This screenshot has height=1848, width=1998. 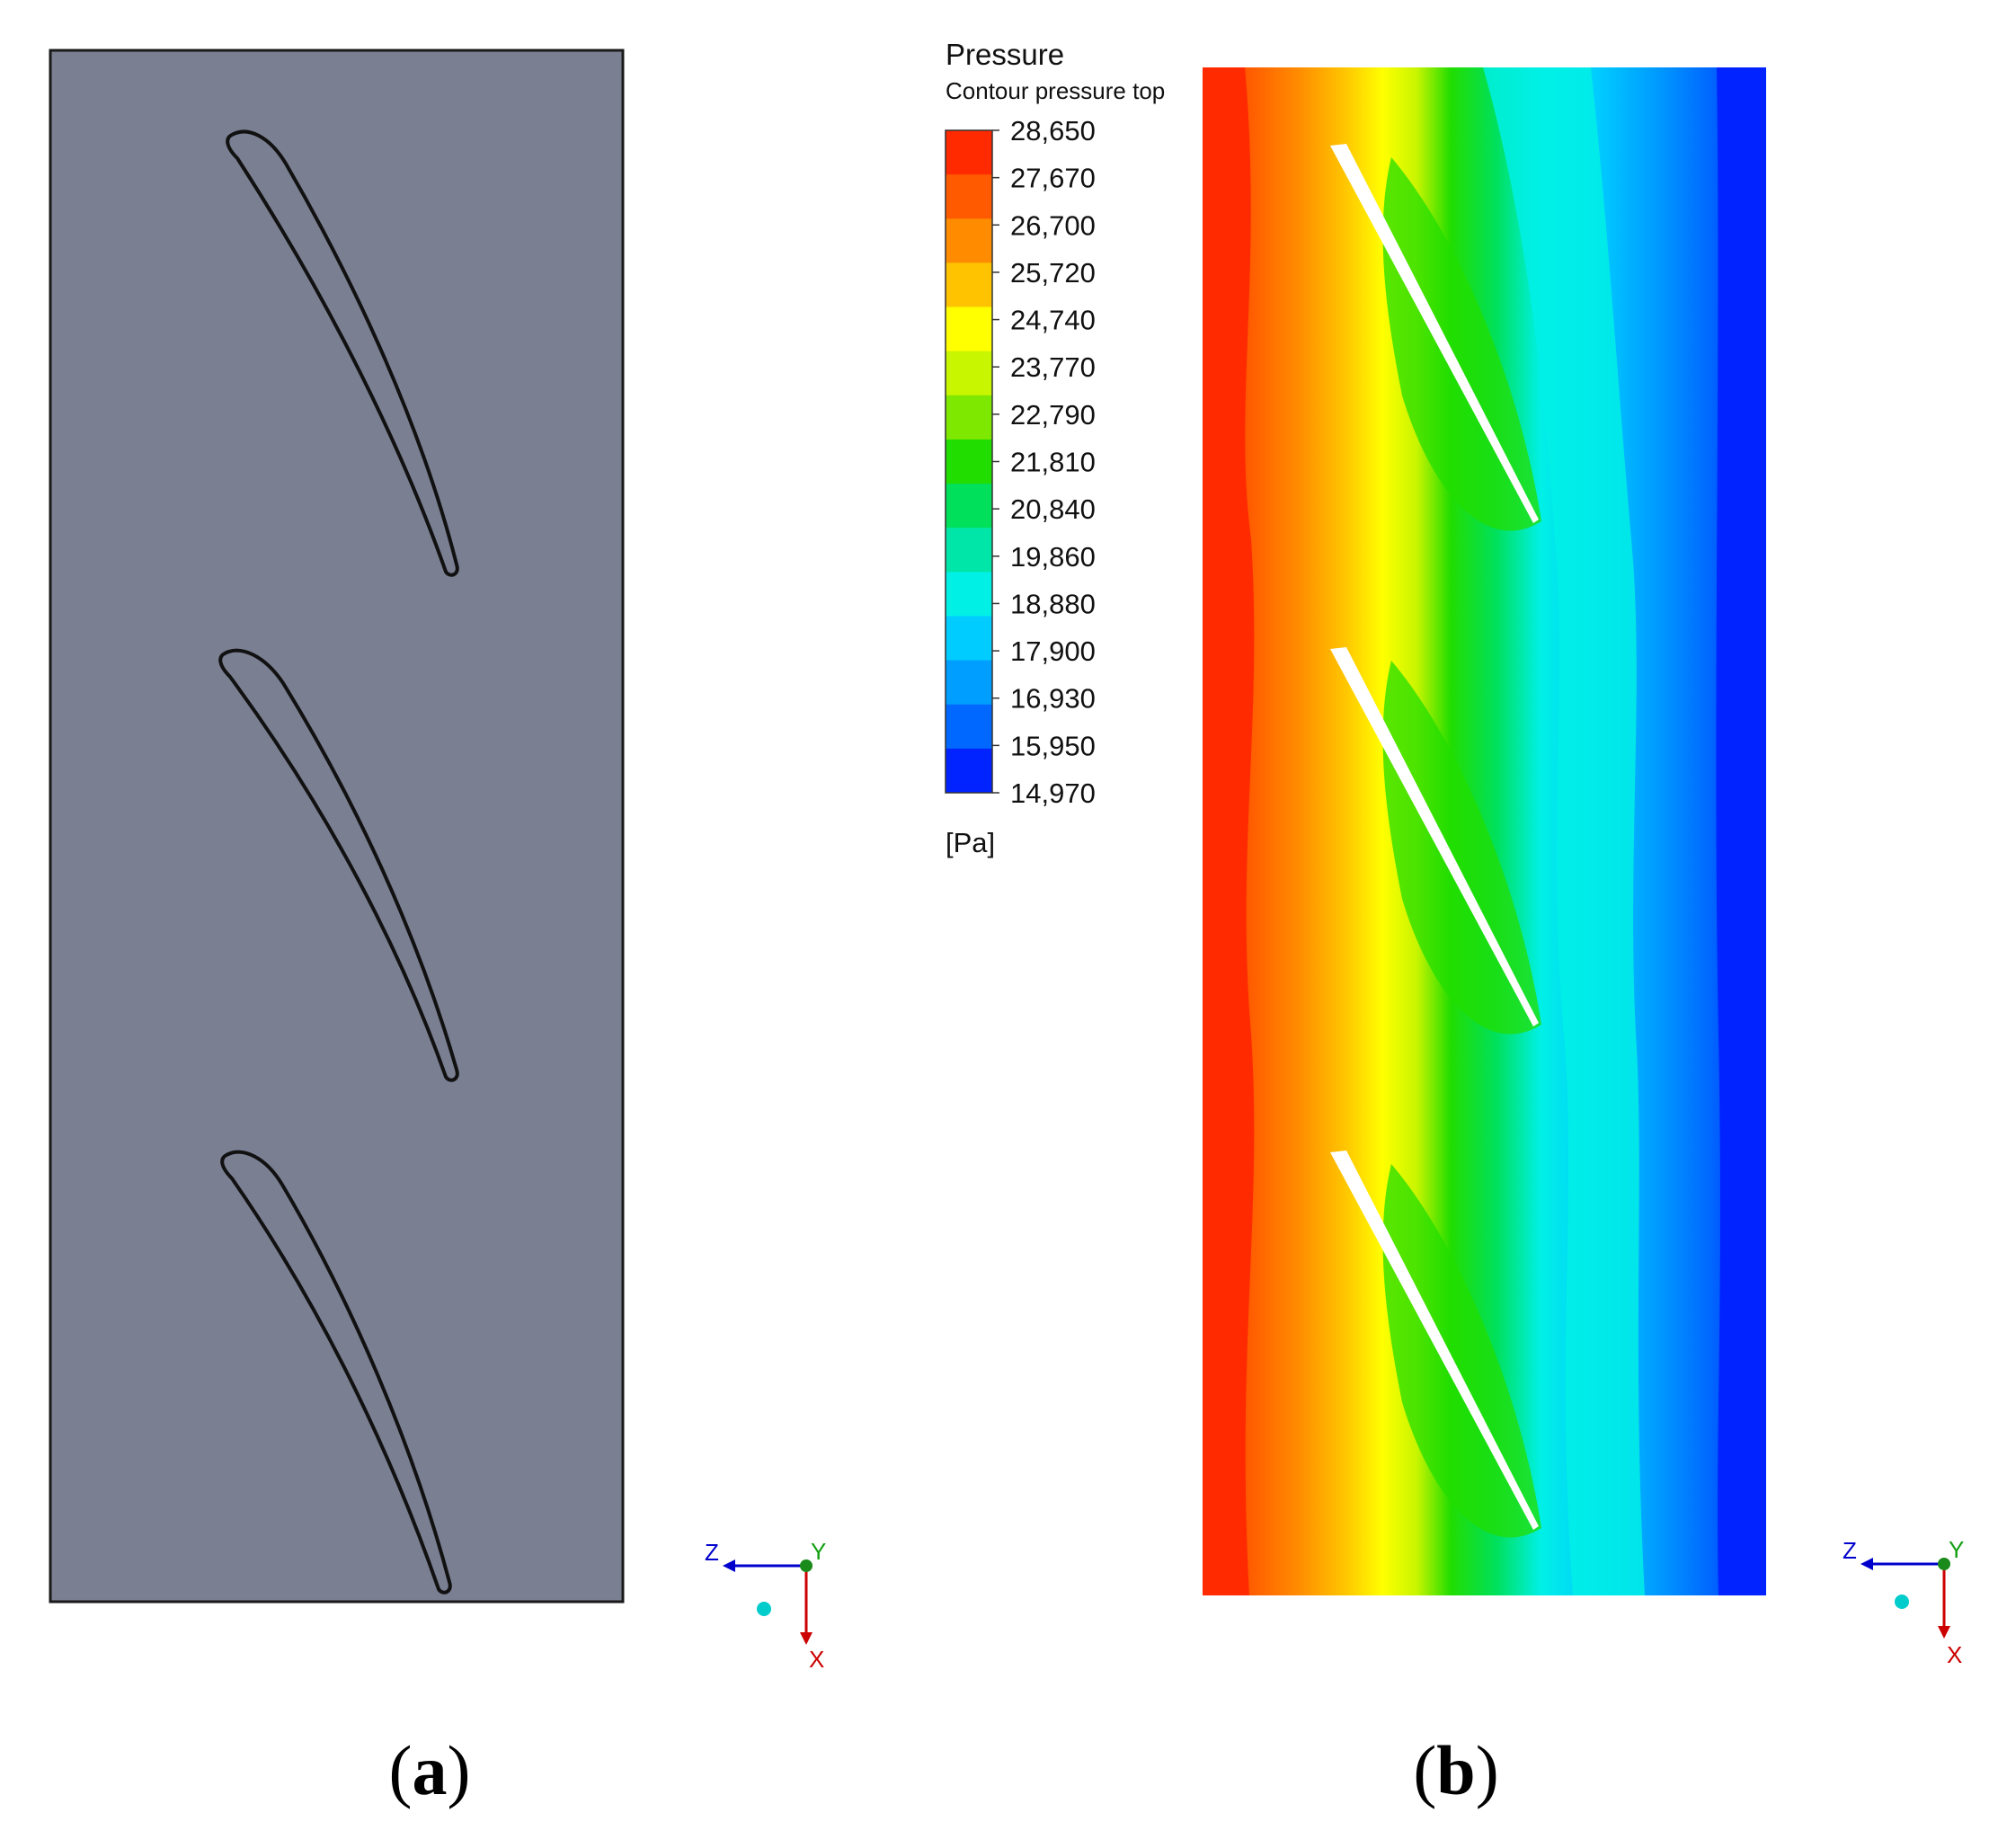 I want to click on blade-slot-middle, so click(x=1434, y=836).